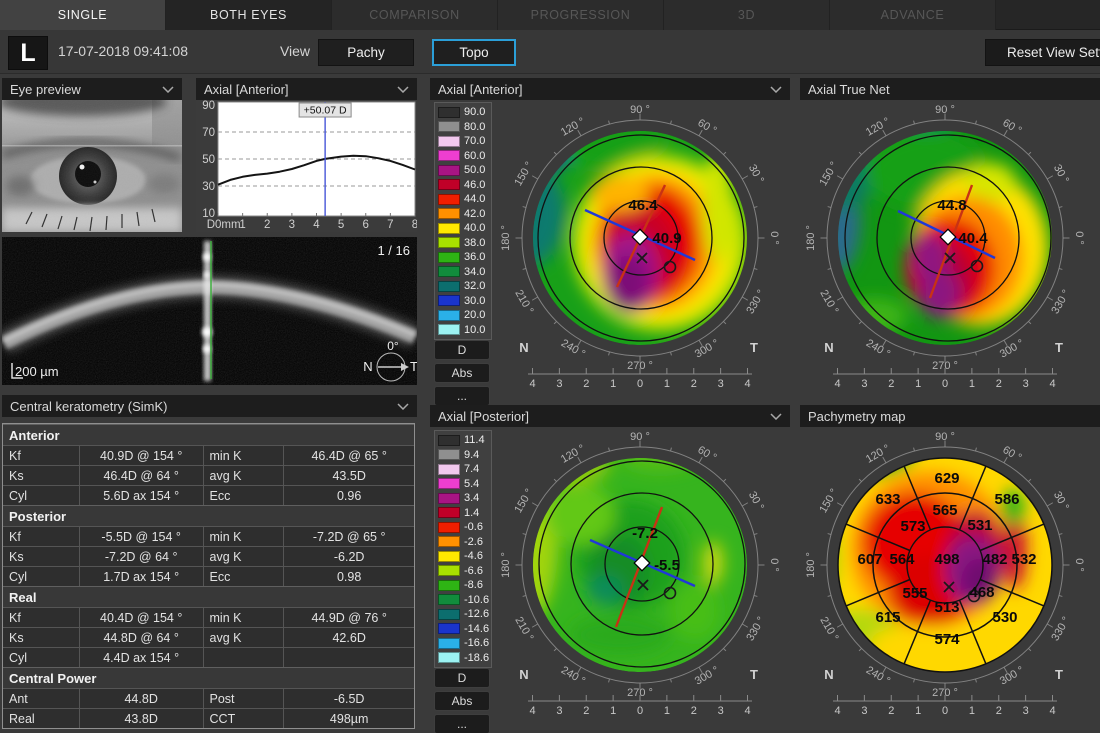  Describe the element at coordinates (475, 315) in the screenshot. I see `color-scale-value: 20.0` at that location.